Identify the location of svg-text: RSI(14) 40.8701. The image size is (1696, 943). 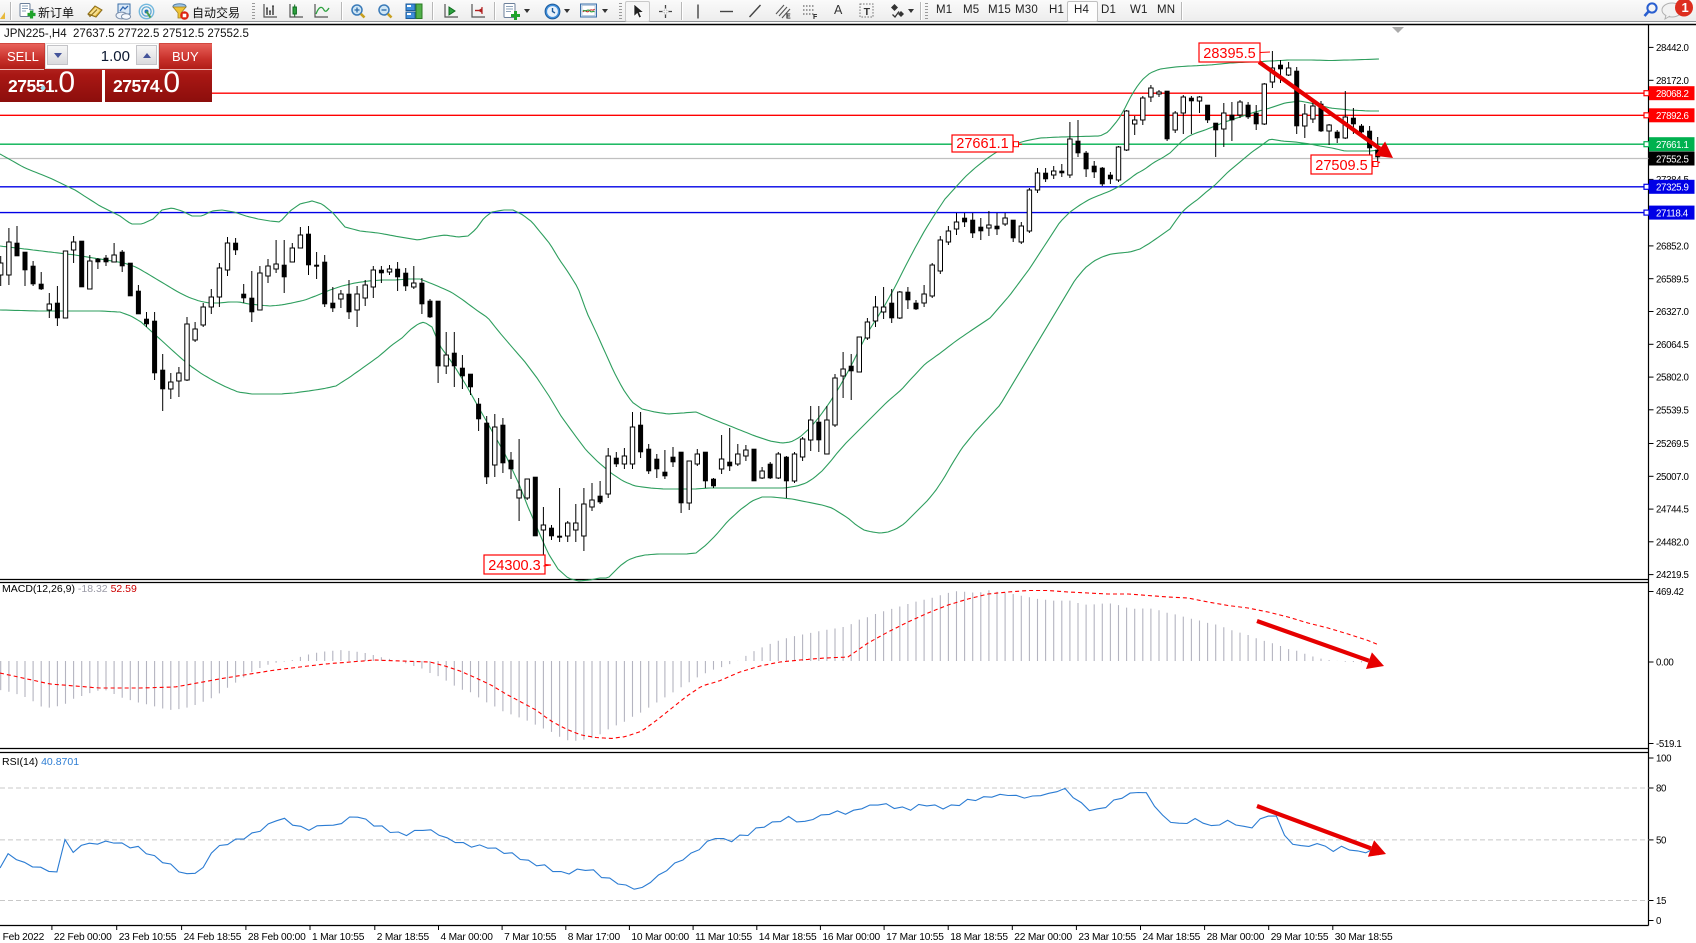
(40, 762).